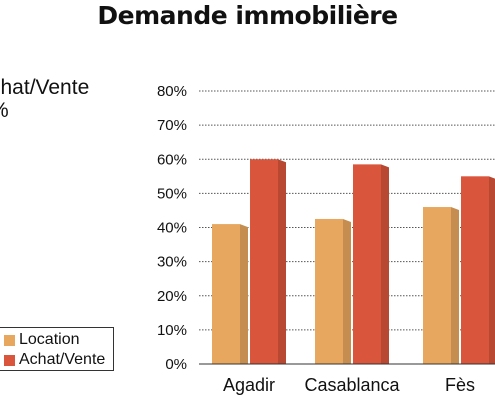 This screenshot has width=495, height=400. Describe the element at coordinates (9, 340) in the screenshot. I see `legend-swatch-location` at that location.